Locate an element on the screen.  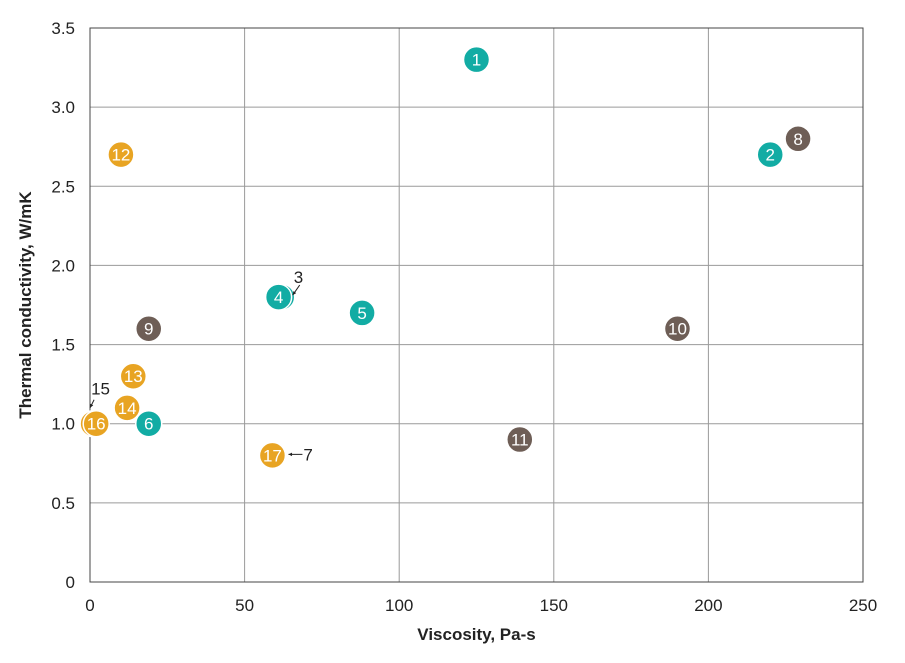
point-2: 2 is located at coordinates (770, 154).